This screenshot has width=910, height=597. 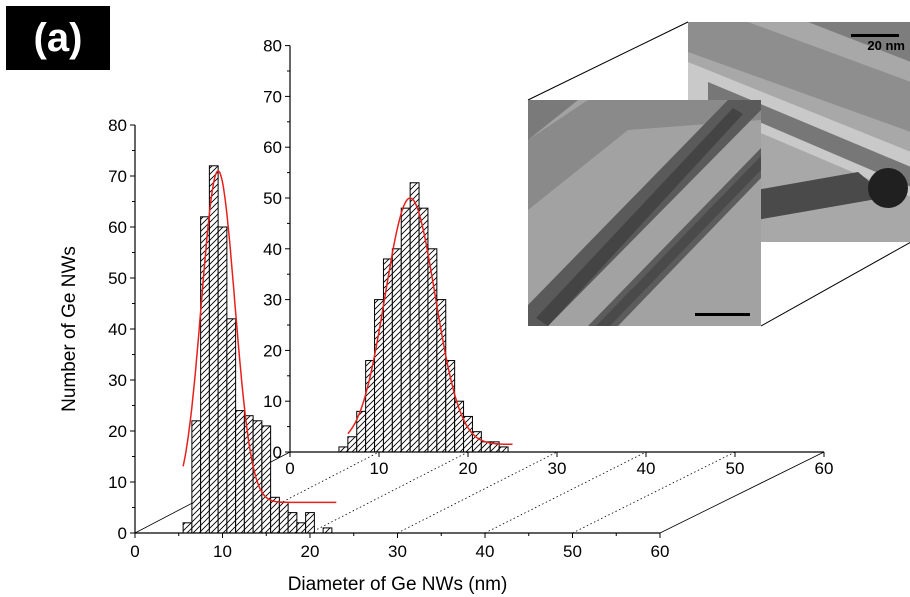 What do you see at coordinates (272, 350) in the screenshot?
I see `back-y-tick-label: 20` at bounding box center [272, 350].